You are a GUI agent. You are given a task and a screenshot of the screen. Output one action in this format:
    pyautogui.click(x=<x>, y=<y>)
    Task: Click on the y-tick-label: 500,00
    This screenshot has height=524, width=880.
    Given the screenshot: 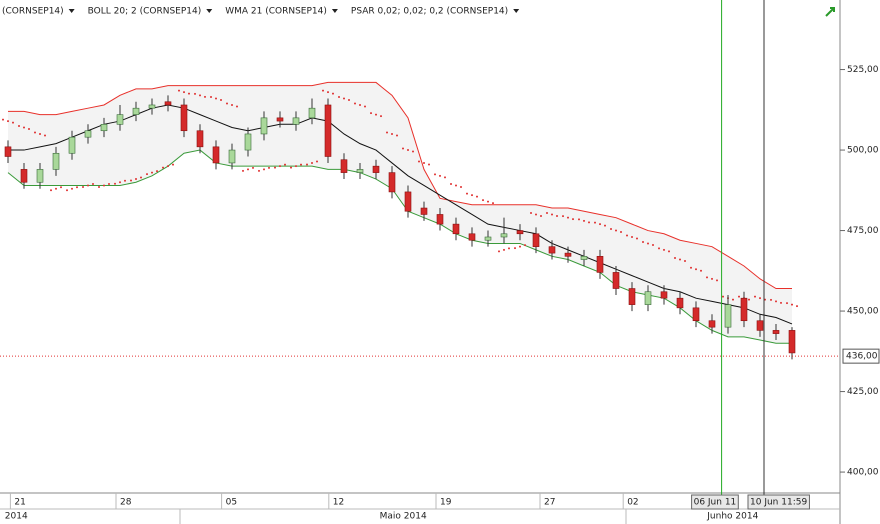 What is the action you would take?
    pyautogui.click(x=863, y=151)
    